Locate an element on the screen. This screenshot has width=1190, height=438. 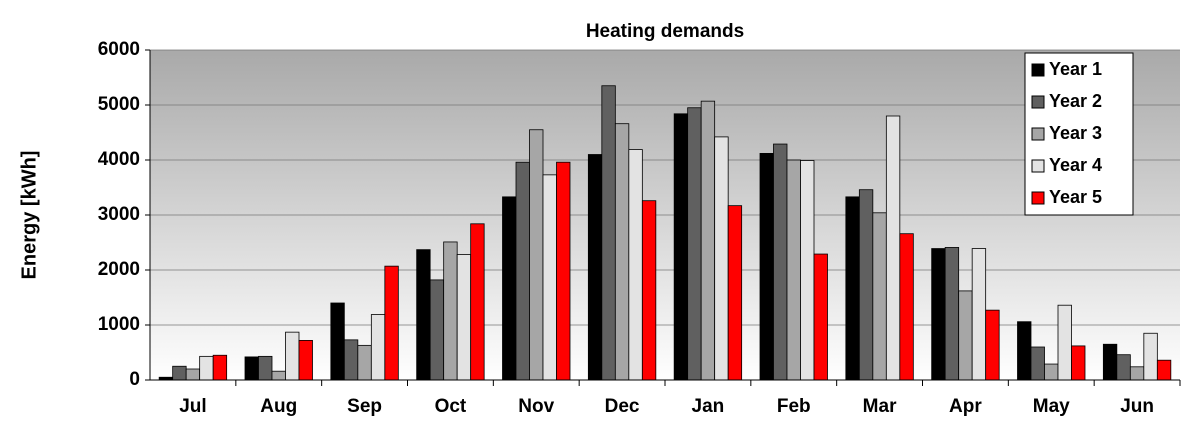
y-tick-label: 3000 is located at coordinates (119, 214).